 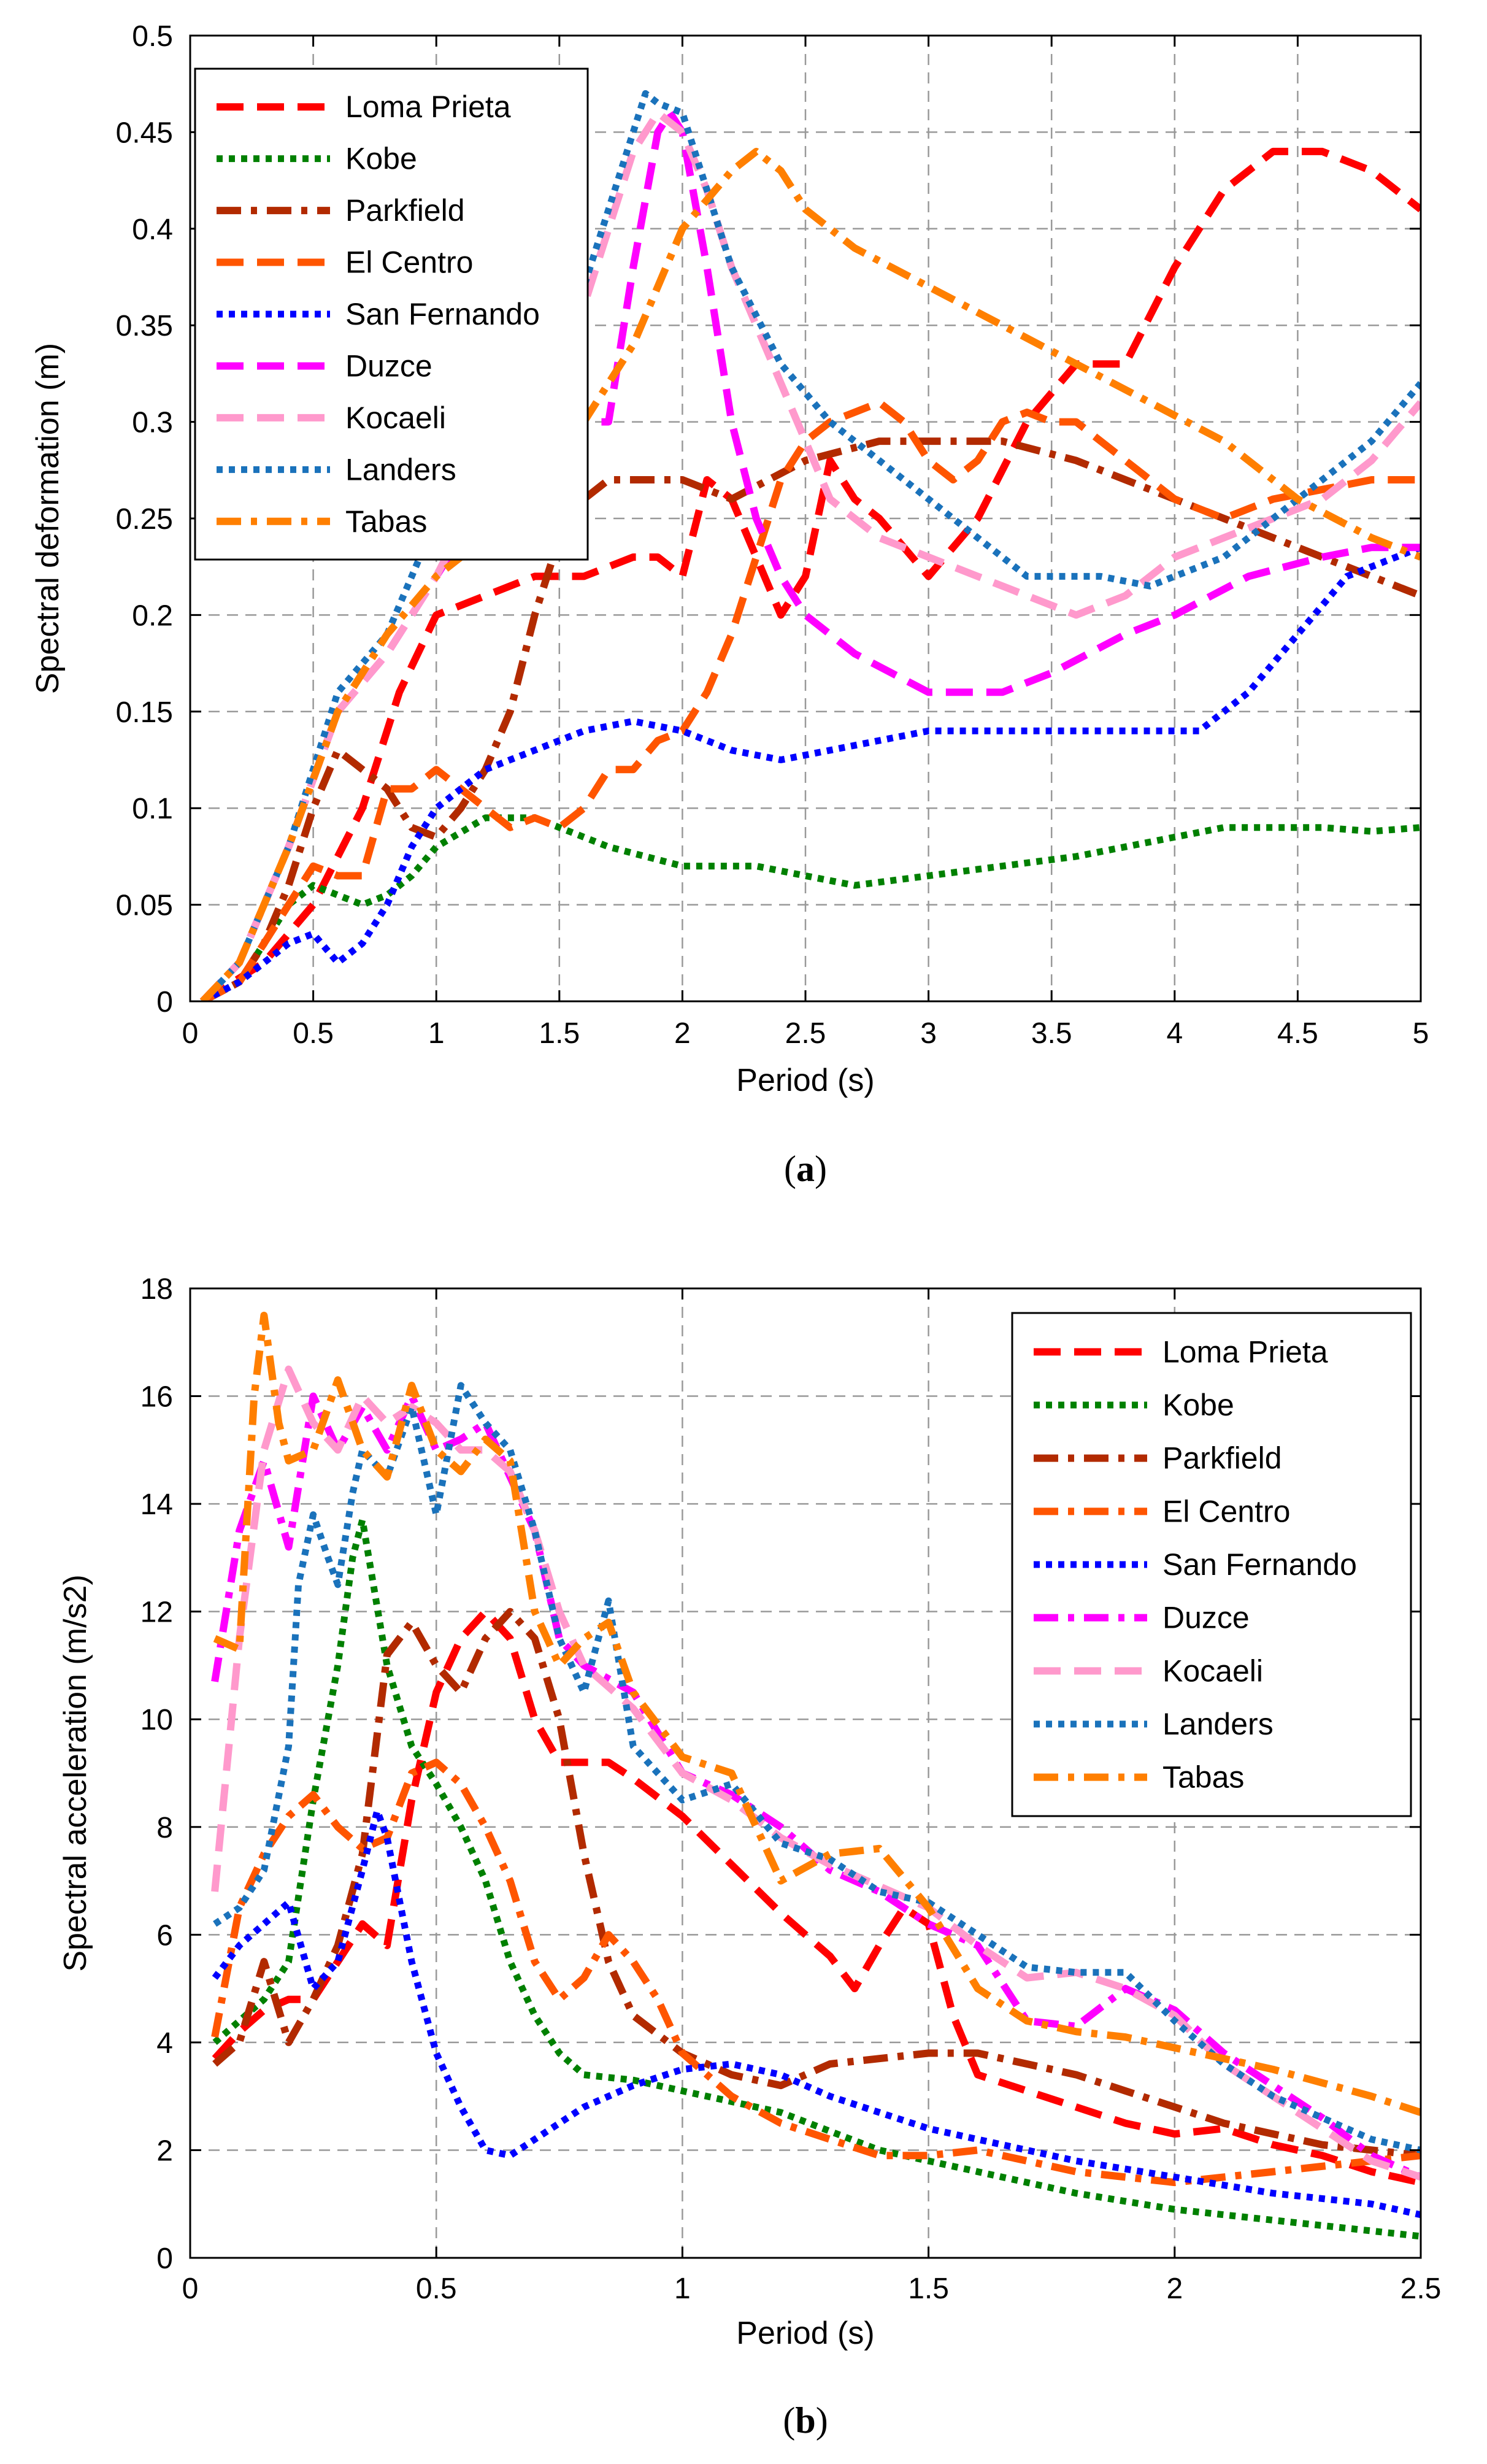 What do you see at coordinates (156, 1612) in the screenshot?
I see `y-tick-label: 12` at bounding box center [156, 1612].